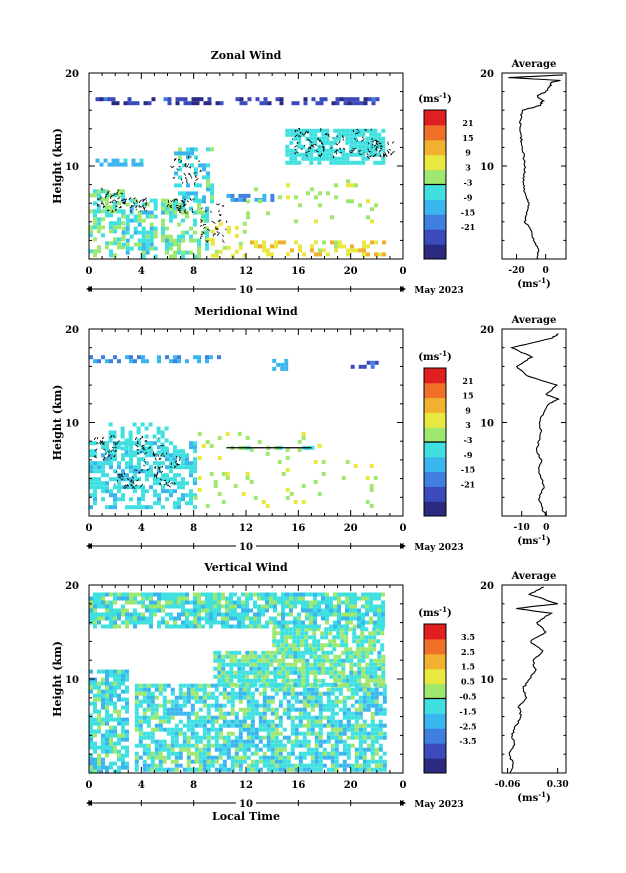 The image size is (626, 873). Describe the element at coordinates (435, 450) in the screenshot. I see `colorbar-segment` at that location.